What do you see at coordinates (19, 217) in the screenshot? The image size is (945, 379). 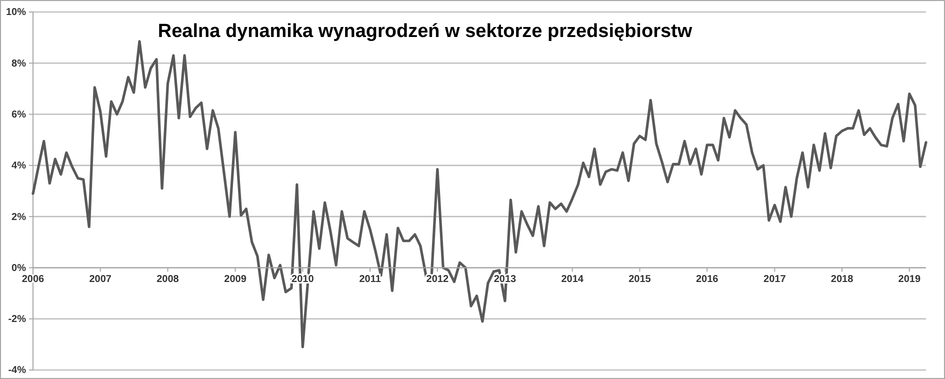 I see `y-tick-label: 2%` at bounding box center [19, 217].